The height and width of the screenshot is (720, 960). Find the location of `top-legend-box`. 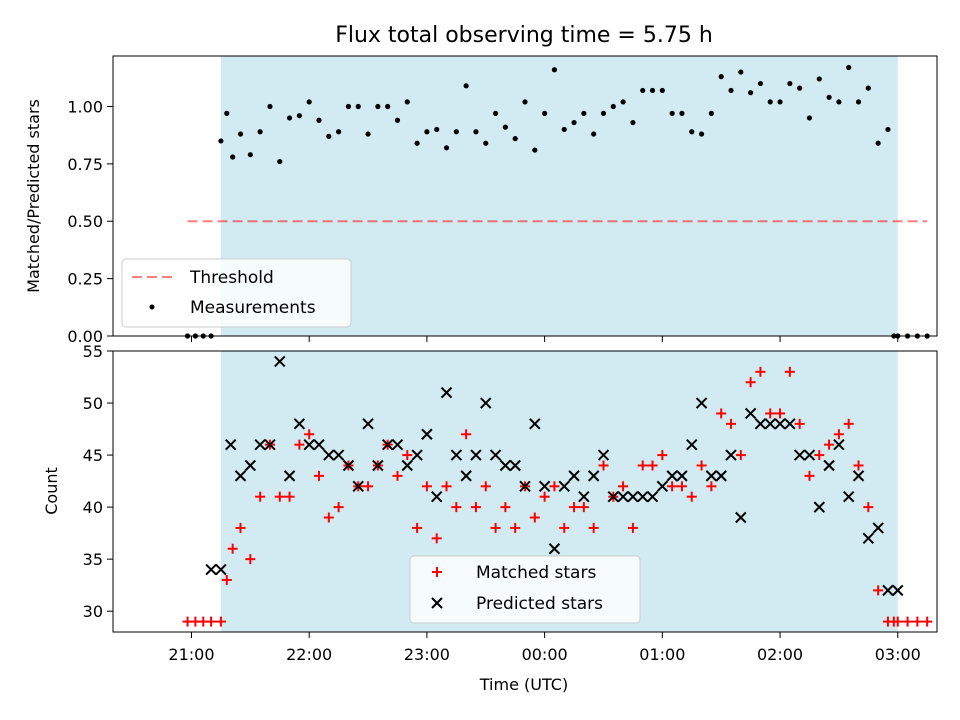

top-legend-box is located at coordinates (236, 293).